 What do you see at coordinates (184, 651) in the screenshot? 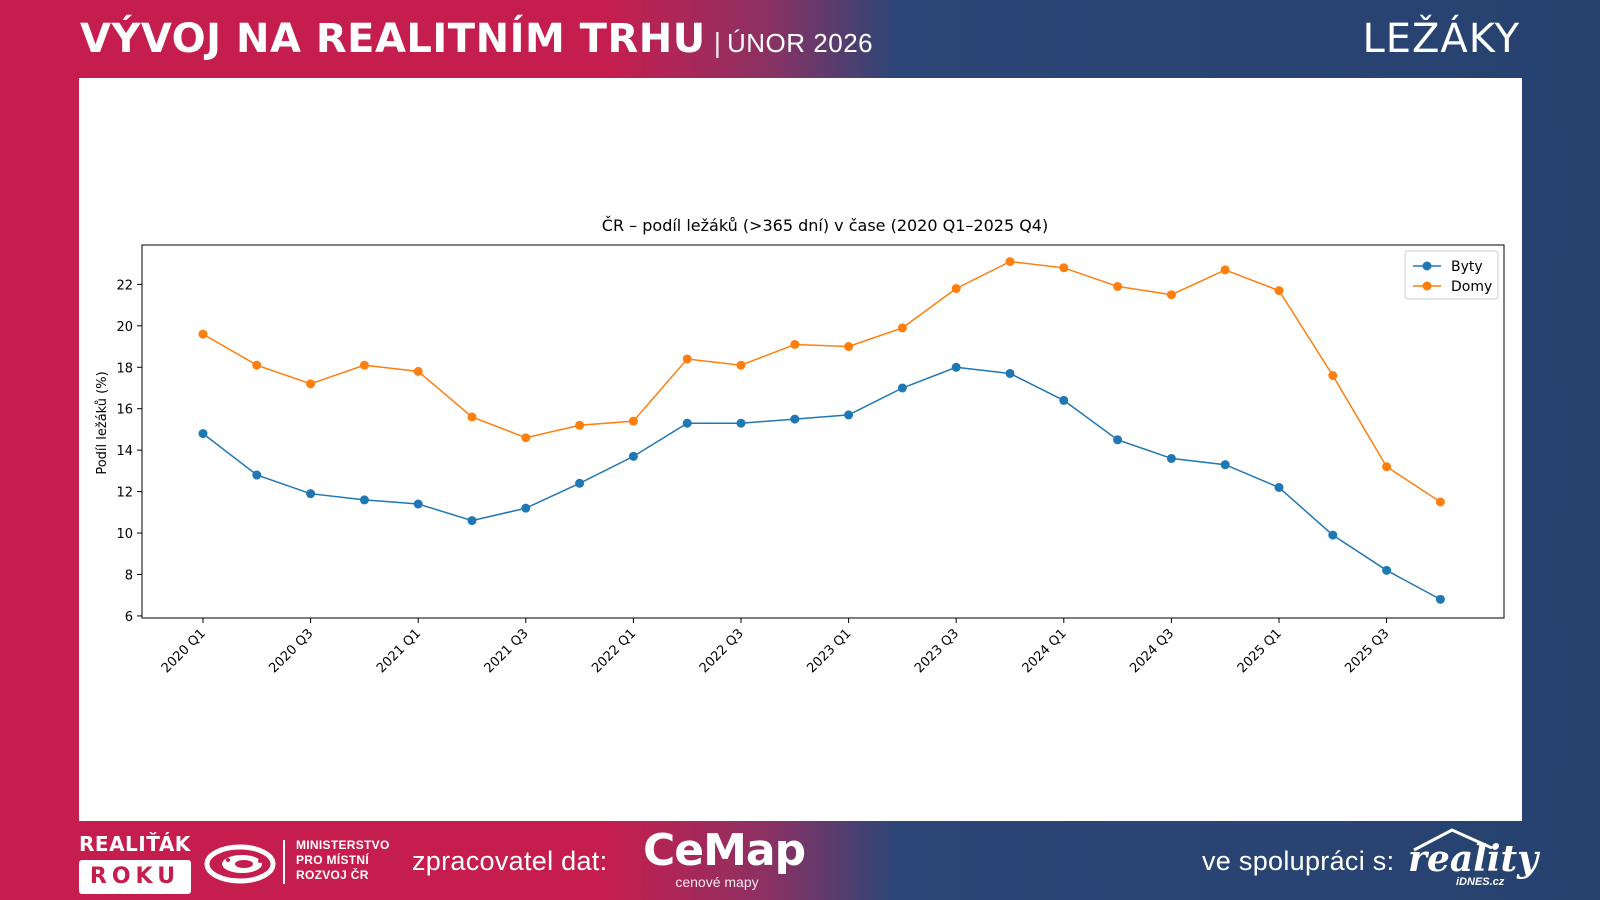
I see `x-tick-label: 2020 Q1` at bounding box center [184, 651].